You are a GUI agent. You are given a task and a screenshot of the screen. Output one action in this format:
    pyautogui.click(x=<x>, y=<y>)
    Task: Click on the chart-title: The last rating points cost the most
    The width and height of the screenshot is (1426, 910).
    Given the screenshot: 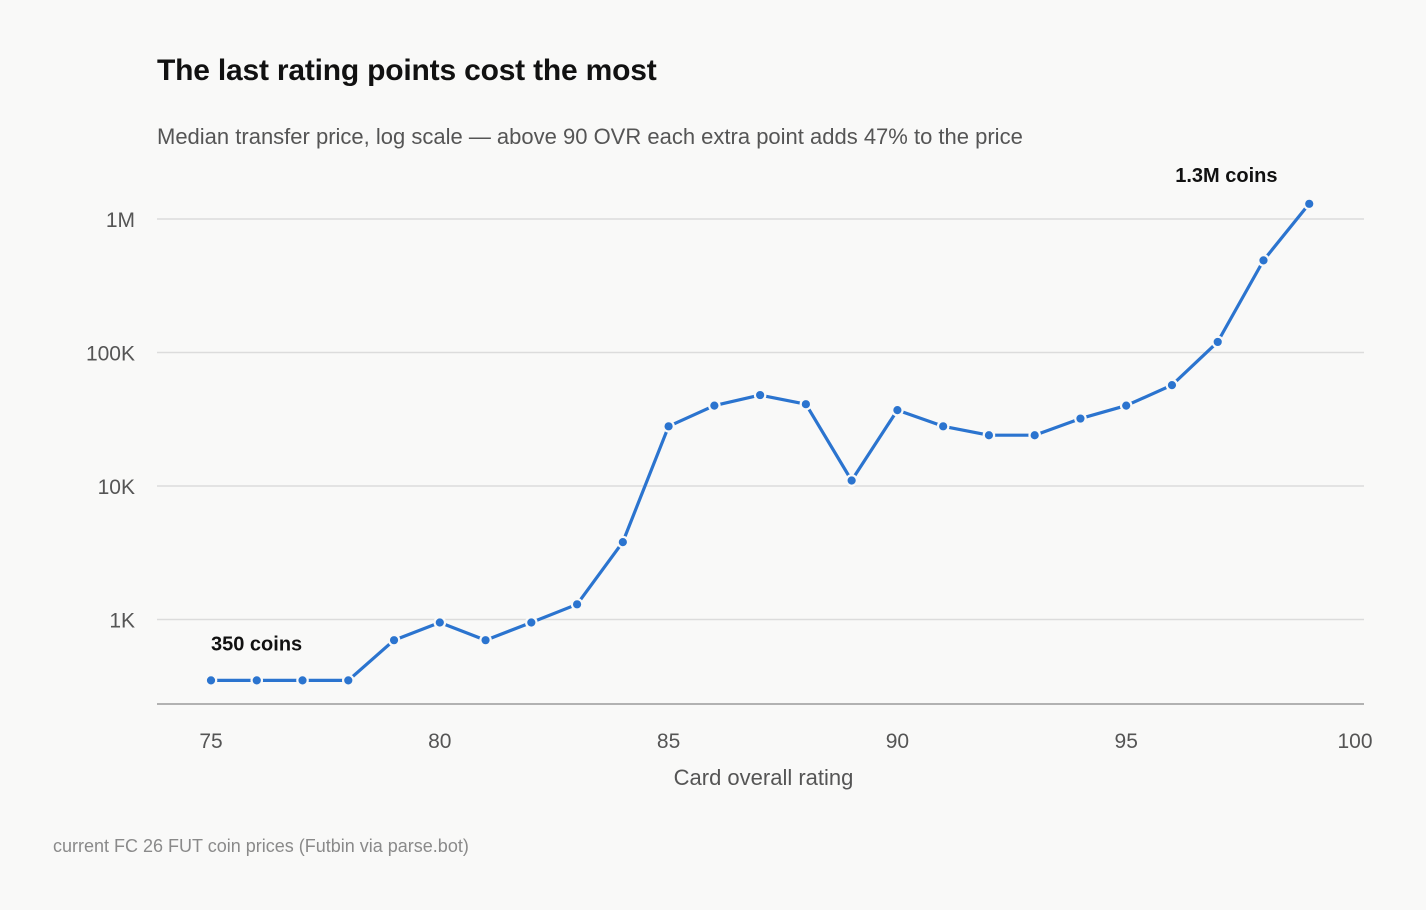 What is the action you would take?
    pyautogui.click(x=407, y=70)
    